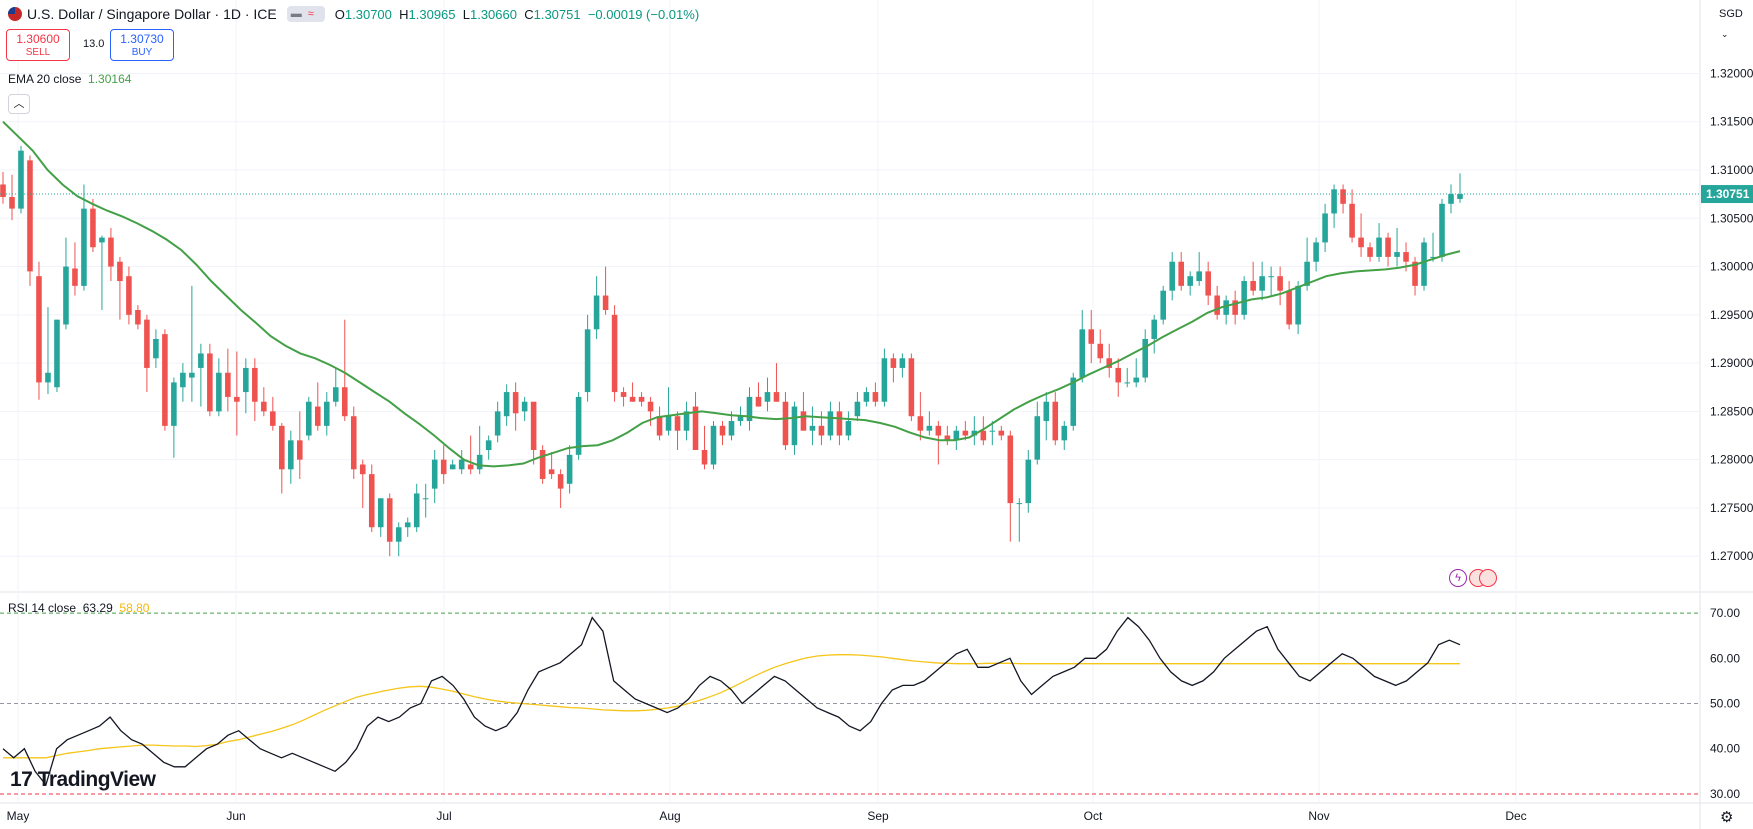  I want to click on currency-selector: SGD ⌄, so click(1734, 21).